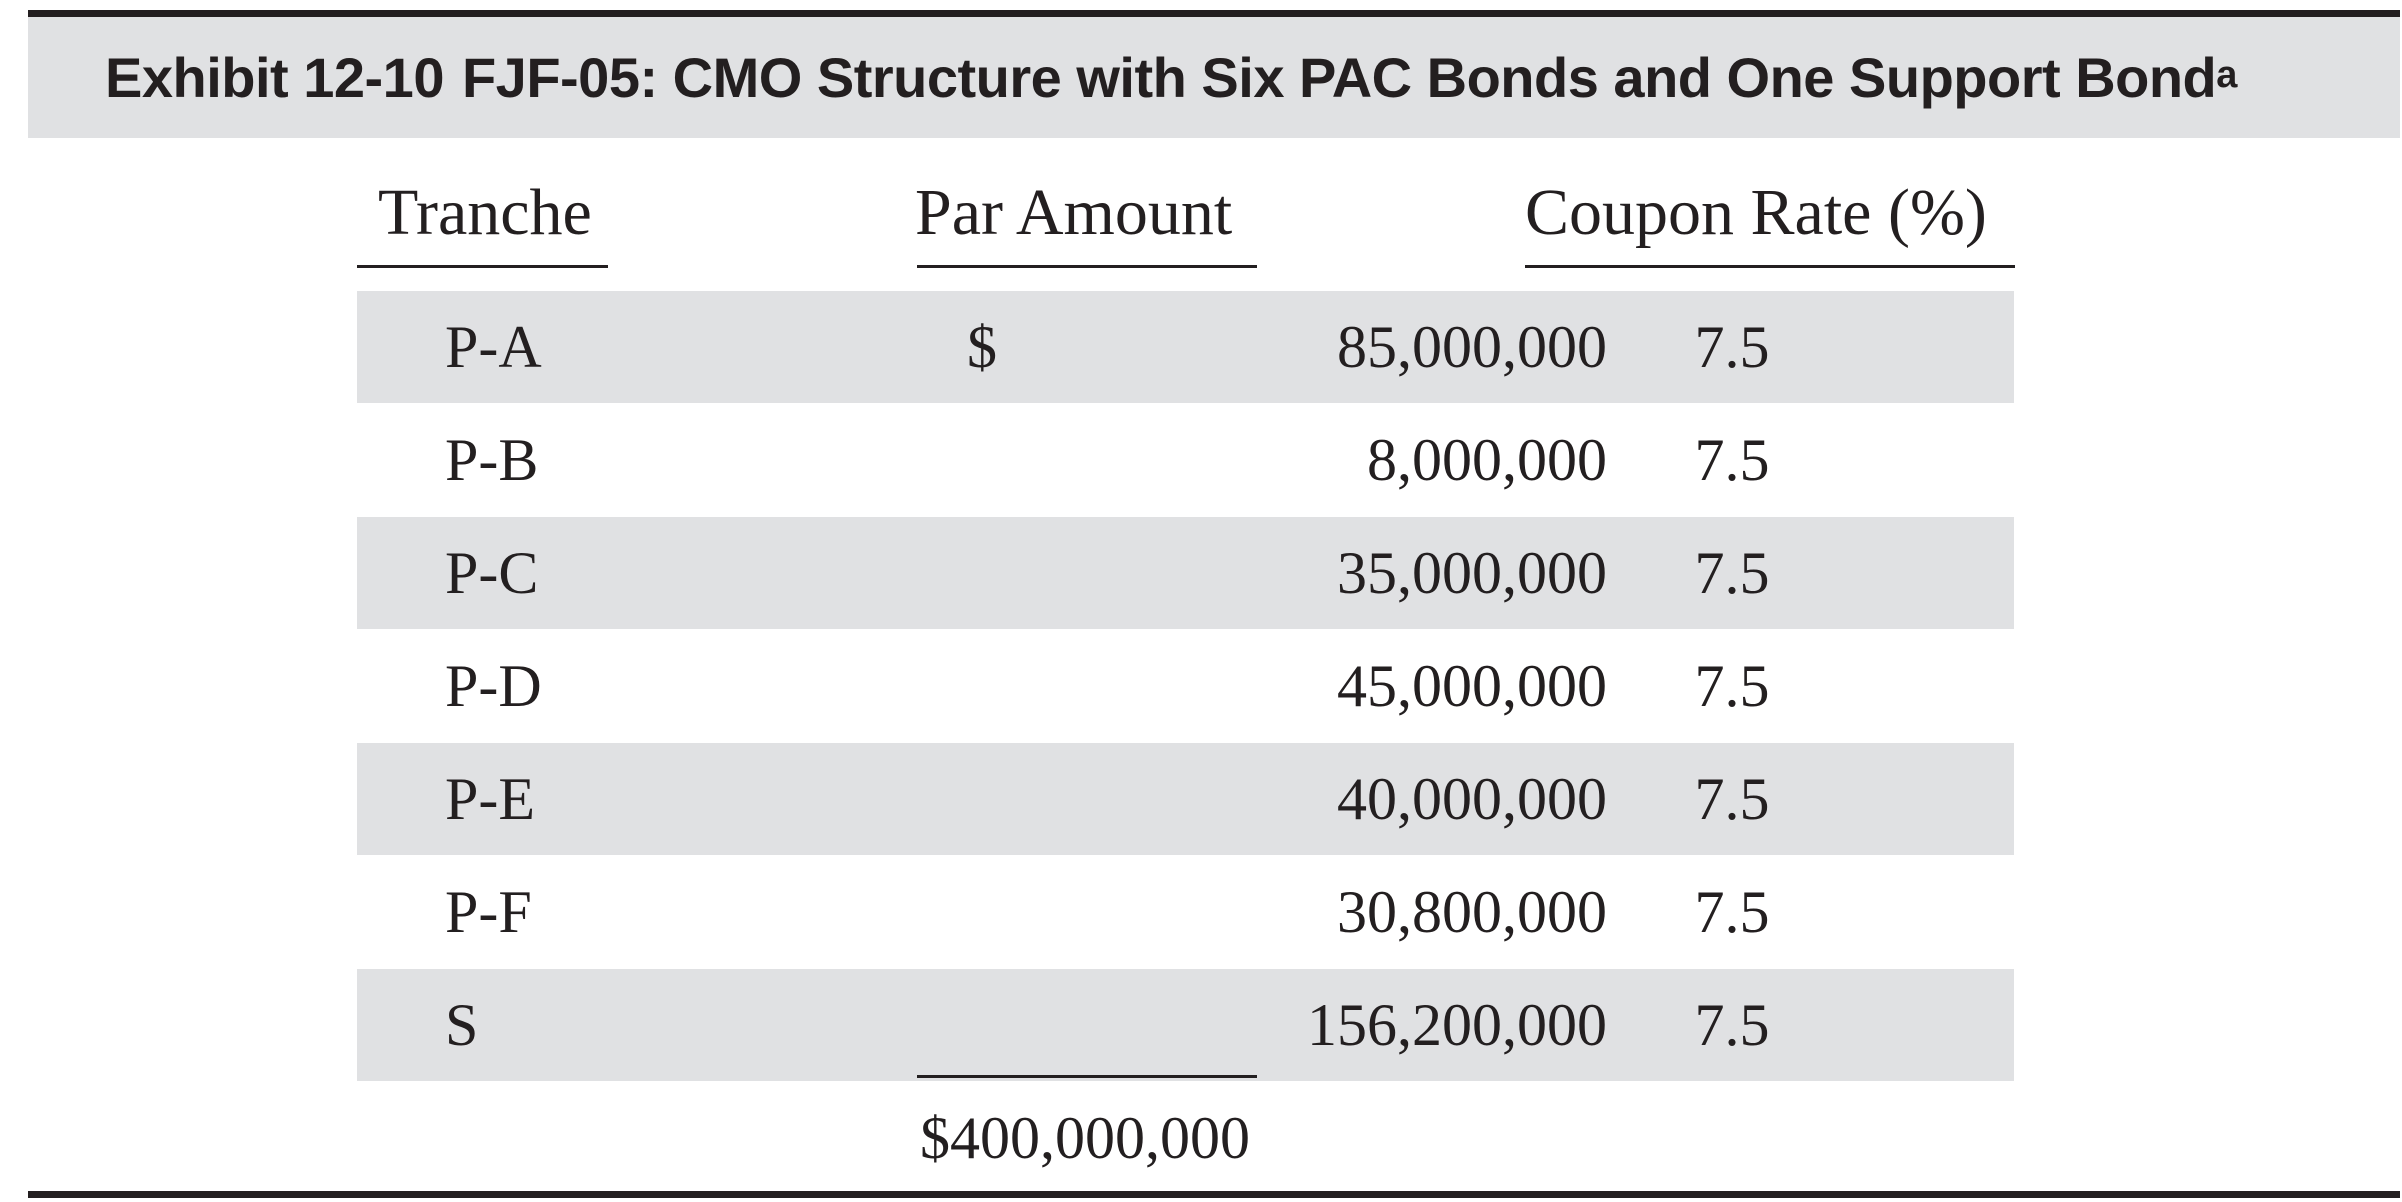  Describe the element at coordinates (1185, 686) in the screenshot. I see `table-row: P-D 45,000,000 7.5` at that location.